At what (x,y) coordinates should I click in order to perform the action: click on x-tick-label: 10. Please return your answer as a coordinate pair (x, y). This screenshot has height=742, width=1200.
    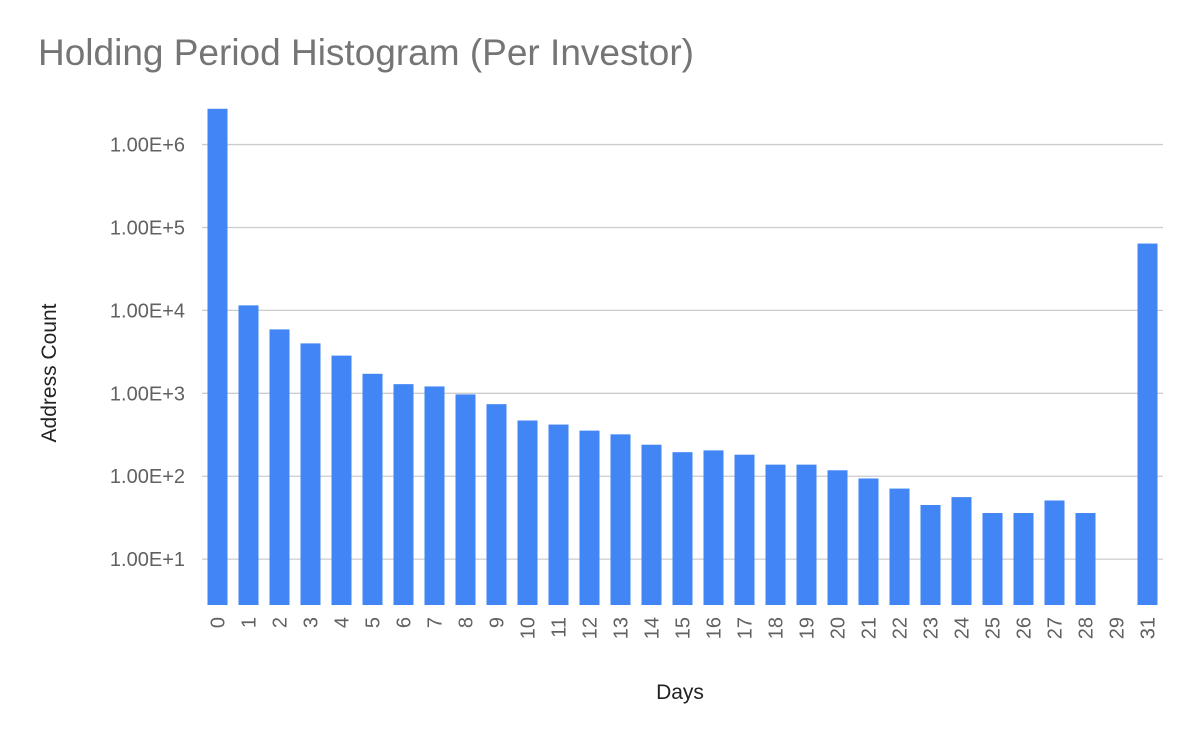
    Looking at the image, I should click on (529, 628).